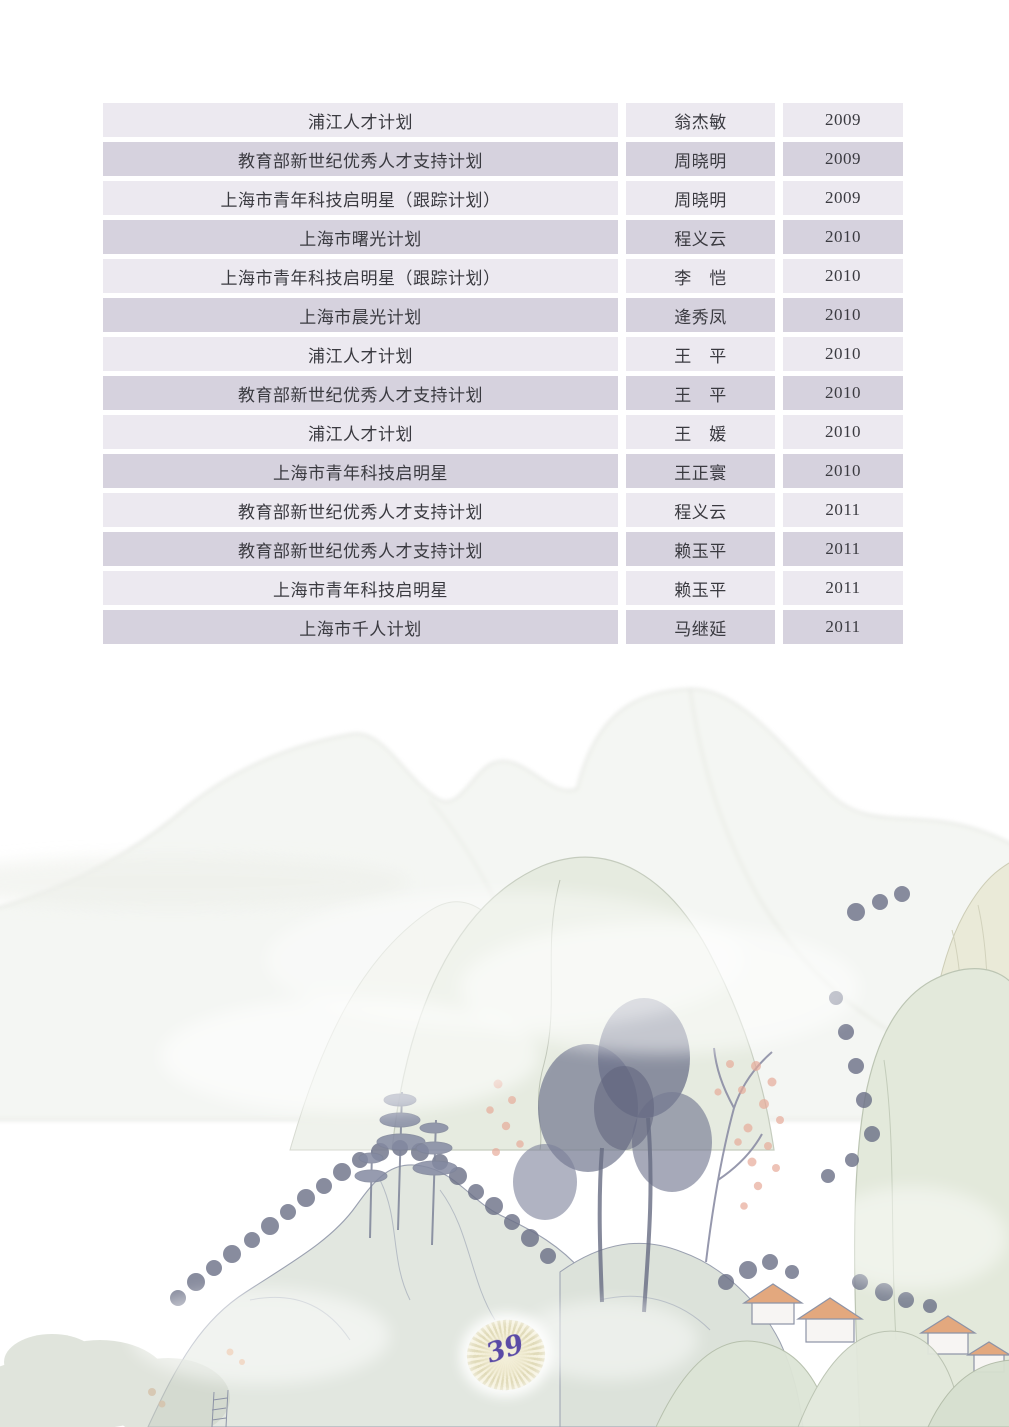  What do you see at coordinates (700, 432) in the screenshot?
I see `name-cell: 王 媛` at bounding box center [700, 432].